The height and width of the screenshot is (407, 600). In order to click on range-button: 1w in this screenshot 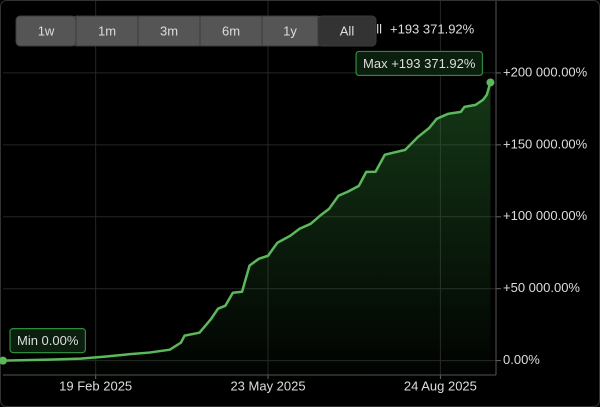, I will do `click(46, 31)`.